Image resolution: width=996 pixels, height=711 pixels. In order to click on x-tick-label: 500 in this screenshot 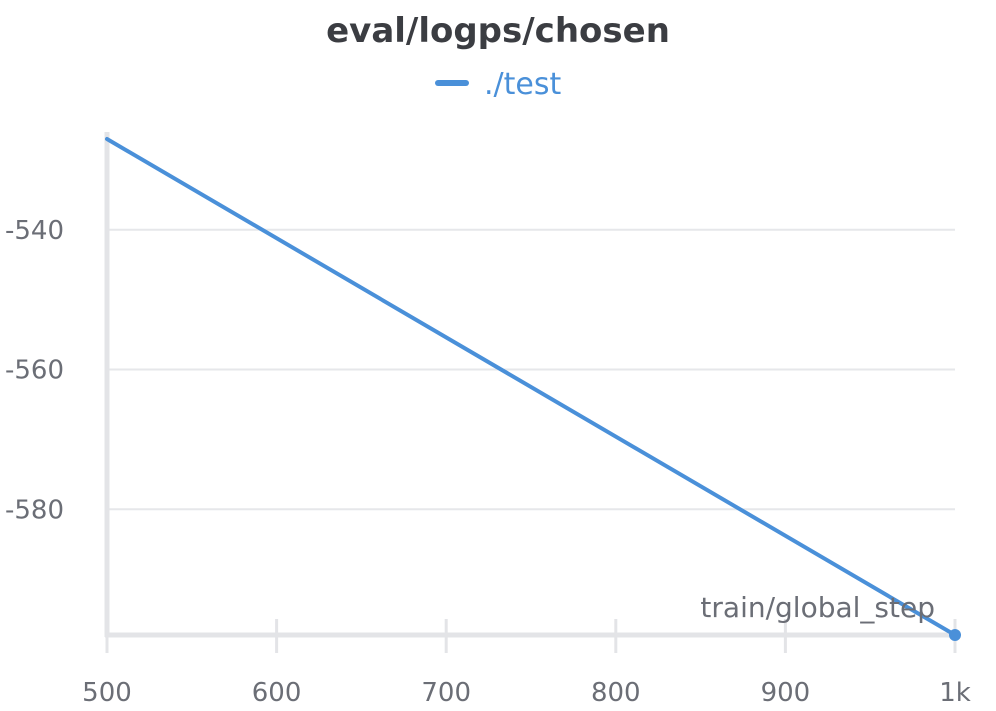, I will do `click(107, 693)`.